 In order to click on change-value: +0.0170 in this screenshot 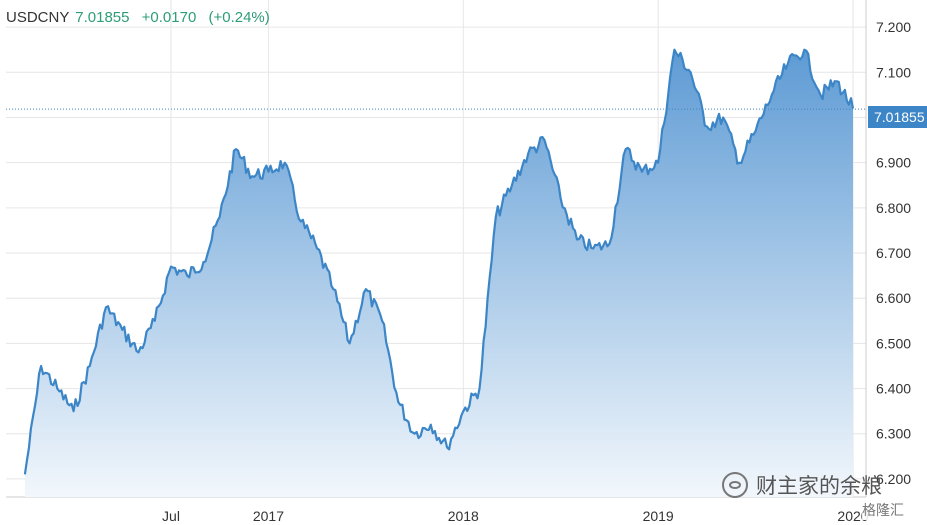, I will do `click(169, 17)`.